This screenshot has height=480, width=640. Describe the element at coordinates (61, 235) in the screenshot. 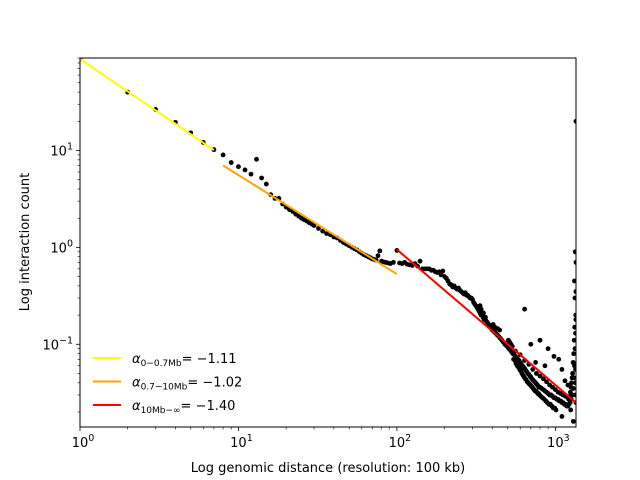

I see `y-axis-ticks: 10⁻¹ 10⁰ 10¹` at that location.